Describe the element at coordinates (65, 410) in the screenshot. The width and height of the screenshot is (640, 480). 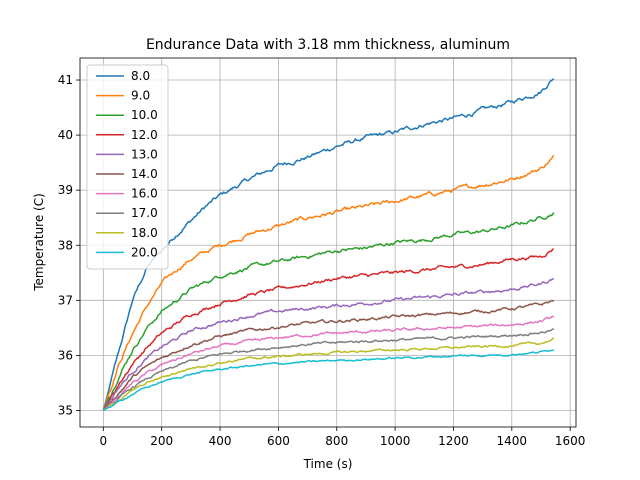
I see `y-tick-label: 35` at that location.